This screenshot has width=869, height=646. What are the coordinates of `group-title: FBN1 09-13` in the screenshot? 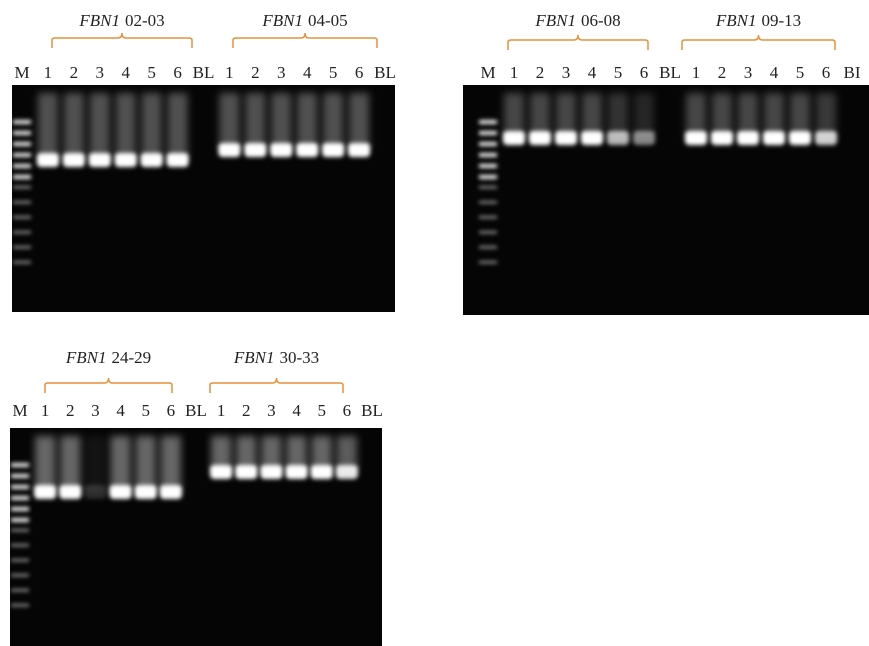 It's located at (758, 20).